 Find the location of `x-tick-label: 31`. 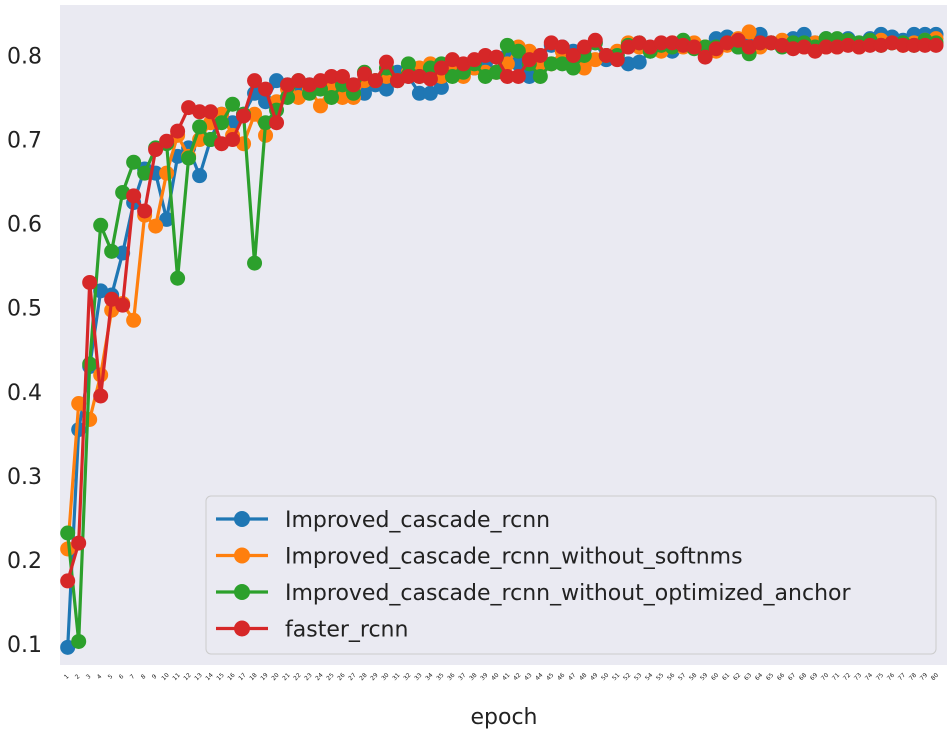

x-tick-label: 31 is located at coordinates (396, 677).